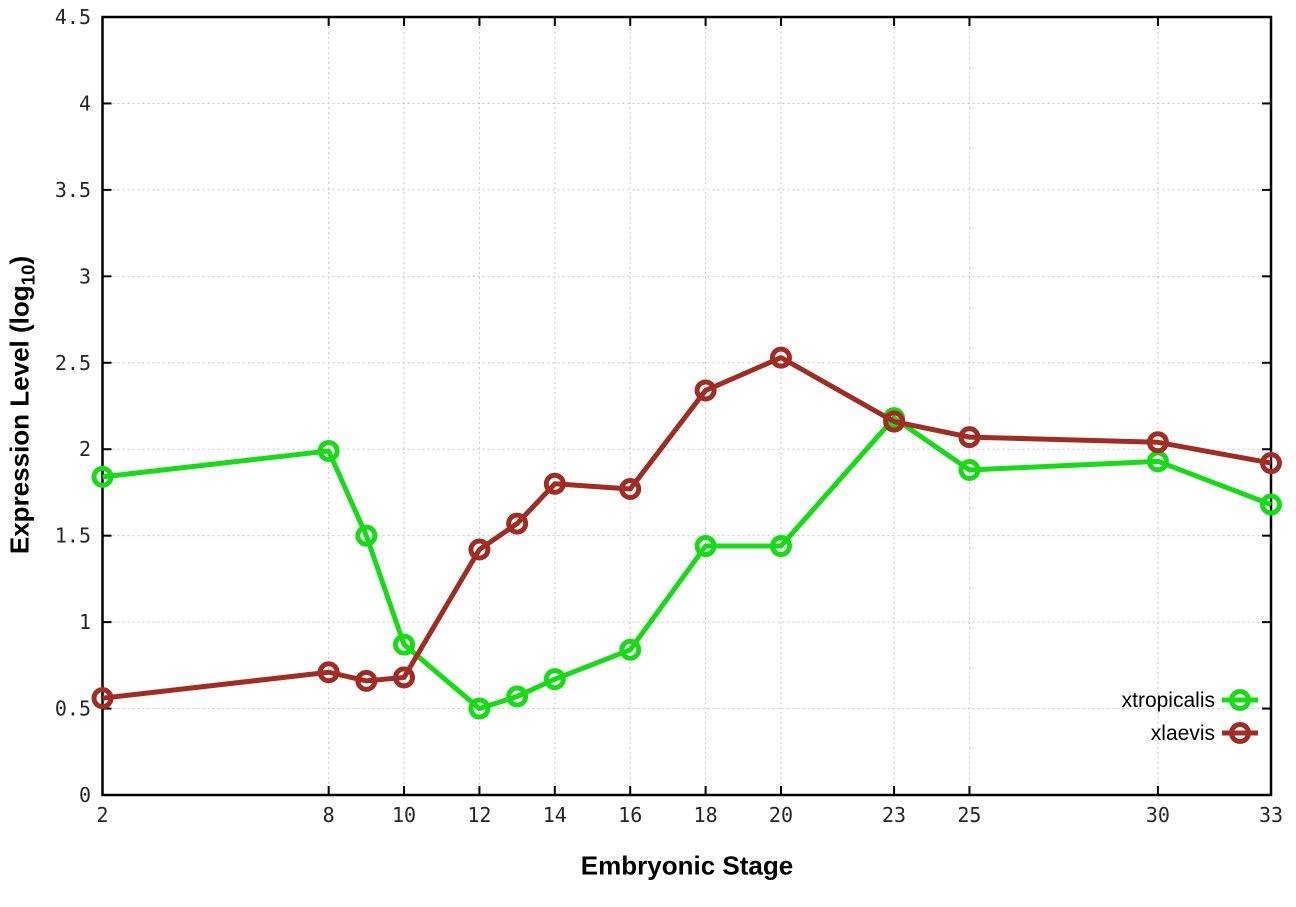 This screenshot has height=907, width=1296. I want to click on x-tick-label: 2, so click(102, 815).